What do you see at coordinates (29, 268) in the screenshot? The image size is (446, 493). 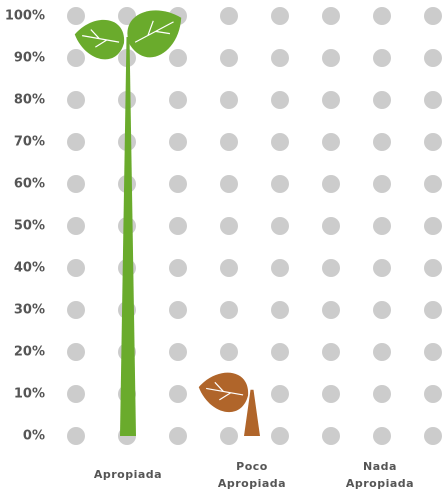 I see `y-tick-label: 40%` at bounding box center [29, 268].